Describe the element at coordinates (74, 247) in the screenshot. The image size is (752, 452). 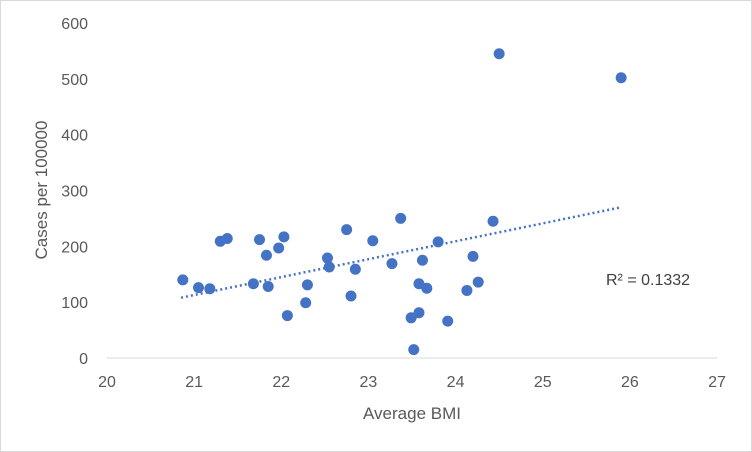
I see `y-tick-label: 200` at that location.